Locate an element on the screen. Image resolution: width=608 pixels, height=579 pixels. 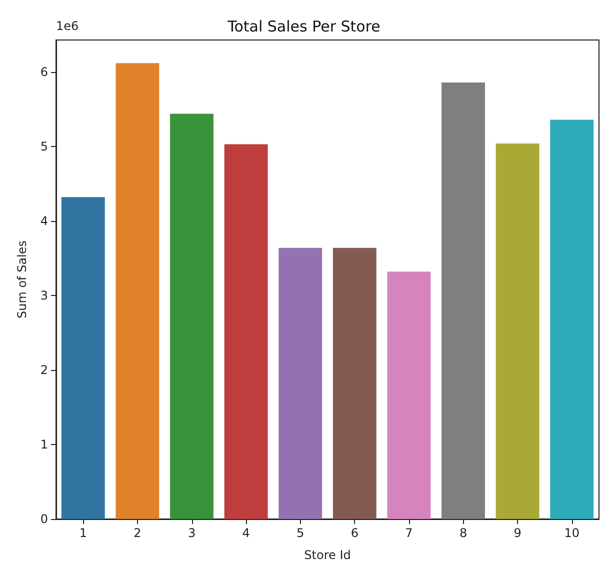
x-tick-label: 8 is located at coordinates (463, 533).